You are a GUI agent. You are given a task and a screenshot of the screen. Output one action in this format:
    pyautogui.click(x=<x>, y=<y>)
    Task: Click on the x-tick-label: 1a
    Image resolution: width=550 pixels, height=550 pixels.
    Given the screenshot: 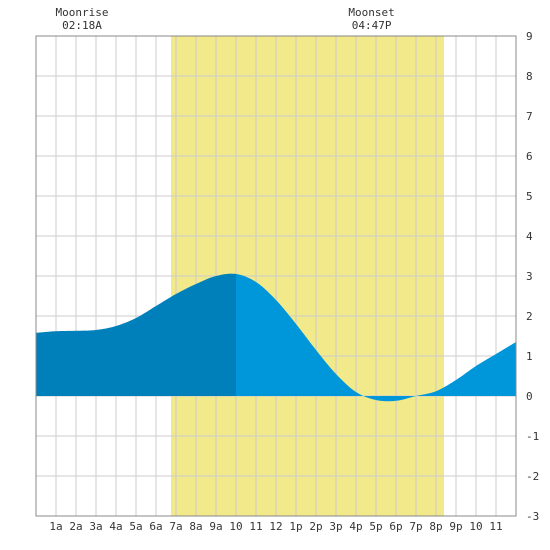 What is the action you would take?
    pyautogui.click(x=55, y=526)
    